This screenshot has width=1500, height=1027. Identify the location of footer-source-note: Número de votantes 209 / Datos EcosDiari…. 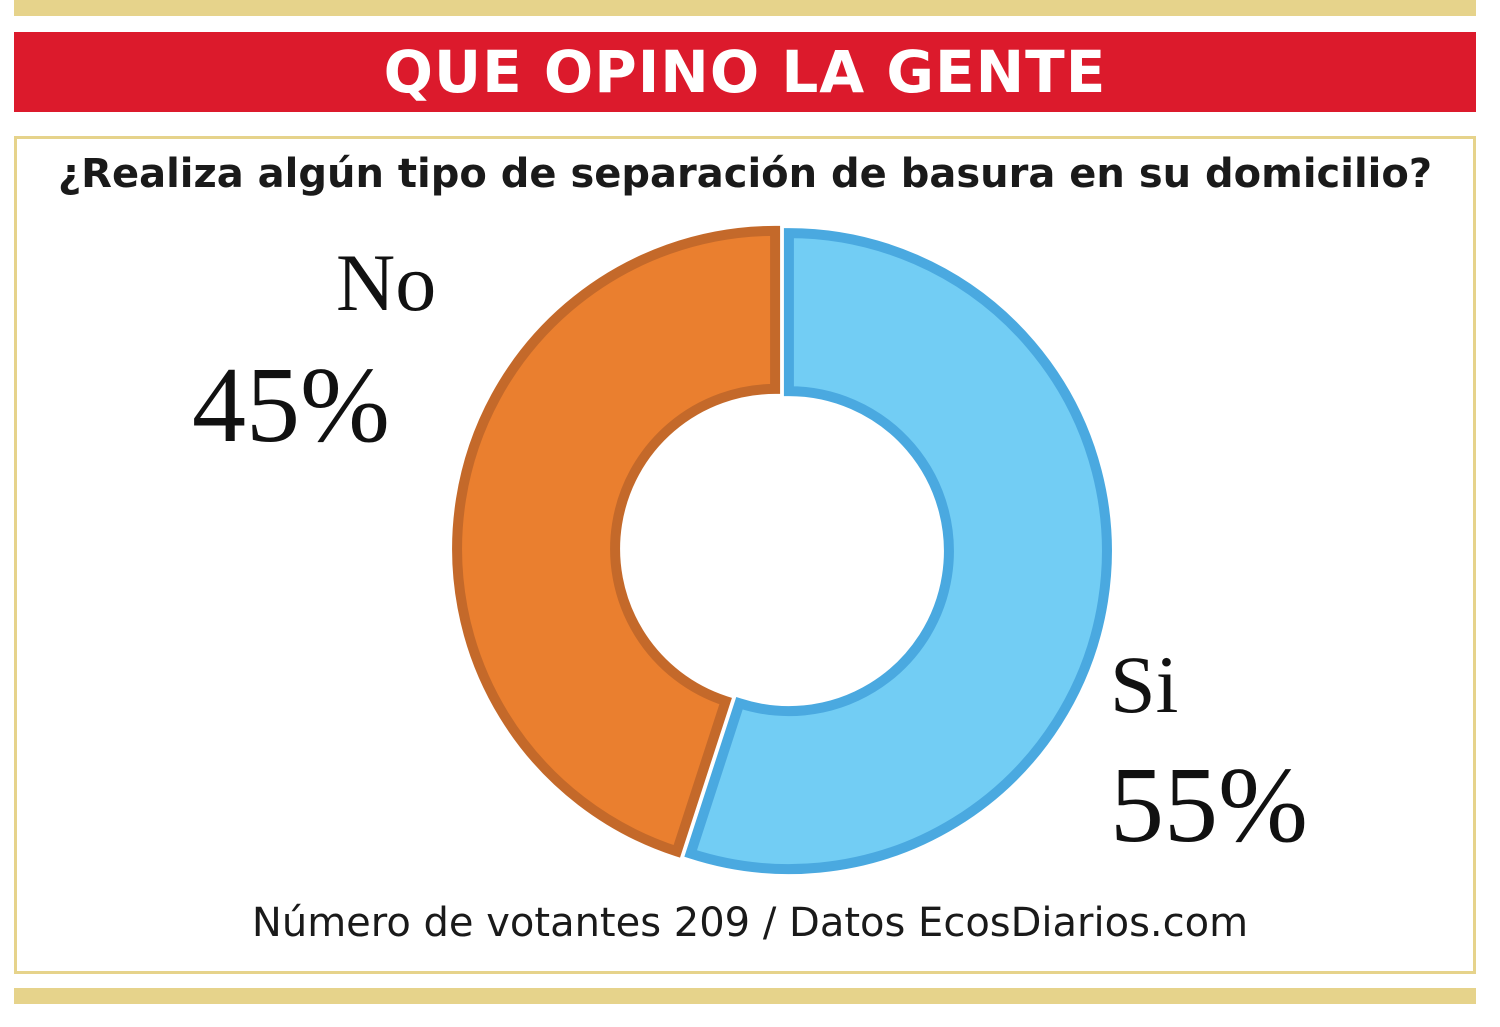
(750, 923).